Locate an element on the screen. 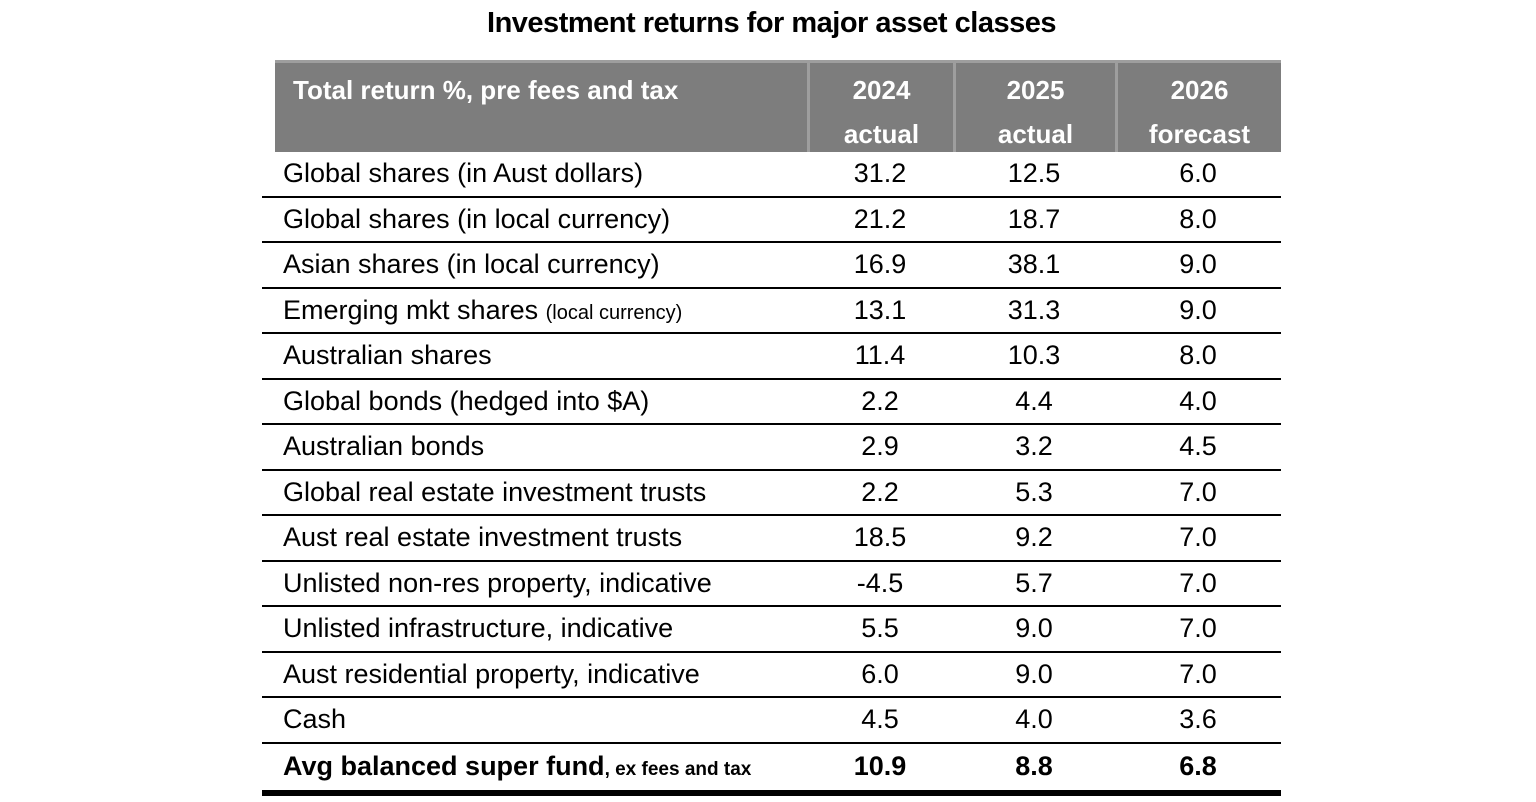 This screenshot has width=1536, height=802. header-col-2025: 2025 actual is located at coordinates (1034, 107).